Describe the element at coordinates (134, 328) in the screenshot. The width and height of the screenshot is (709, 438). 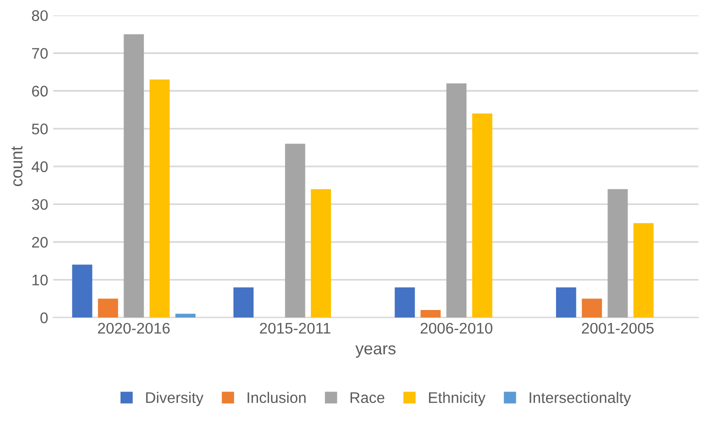
I see `x-tick-label: 2020-2016` at that location.